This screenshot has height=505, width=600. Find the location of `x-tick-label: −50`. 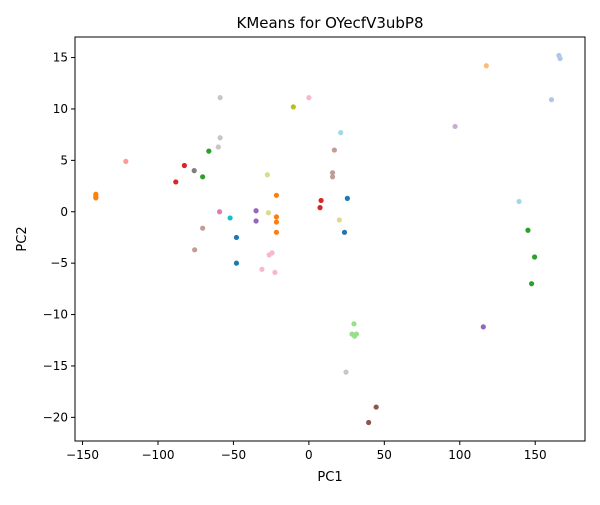

x-tick-label: −50 is located at coordinates (233, 455).